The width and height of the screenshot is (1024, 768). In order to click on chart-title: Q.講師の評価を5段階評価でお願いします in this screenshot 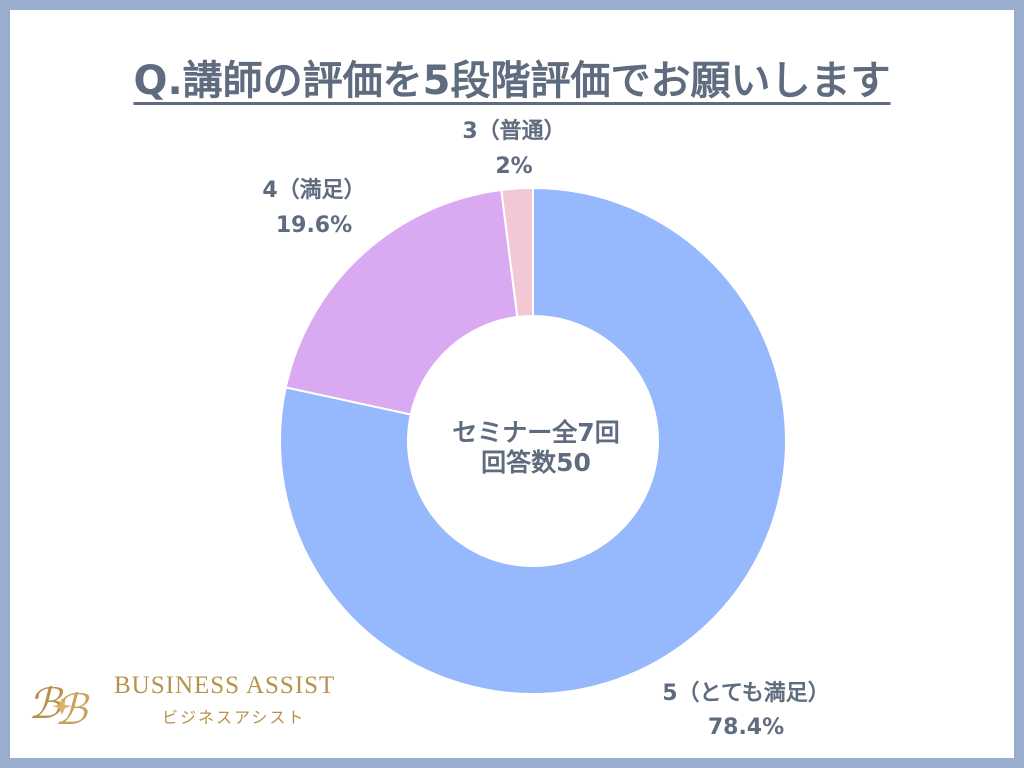, I will do `click(512, 77)`.